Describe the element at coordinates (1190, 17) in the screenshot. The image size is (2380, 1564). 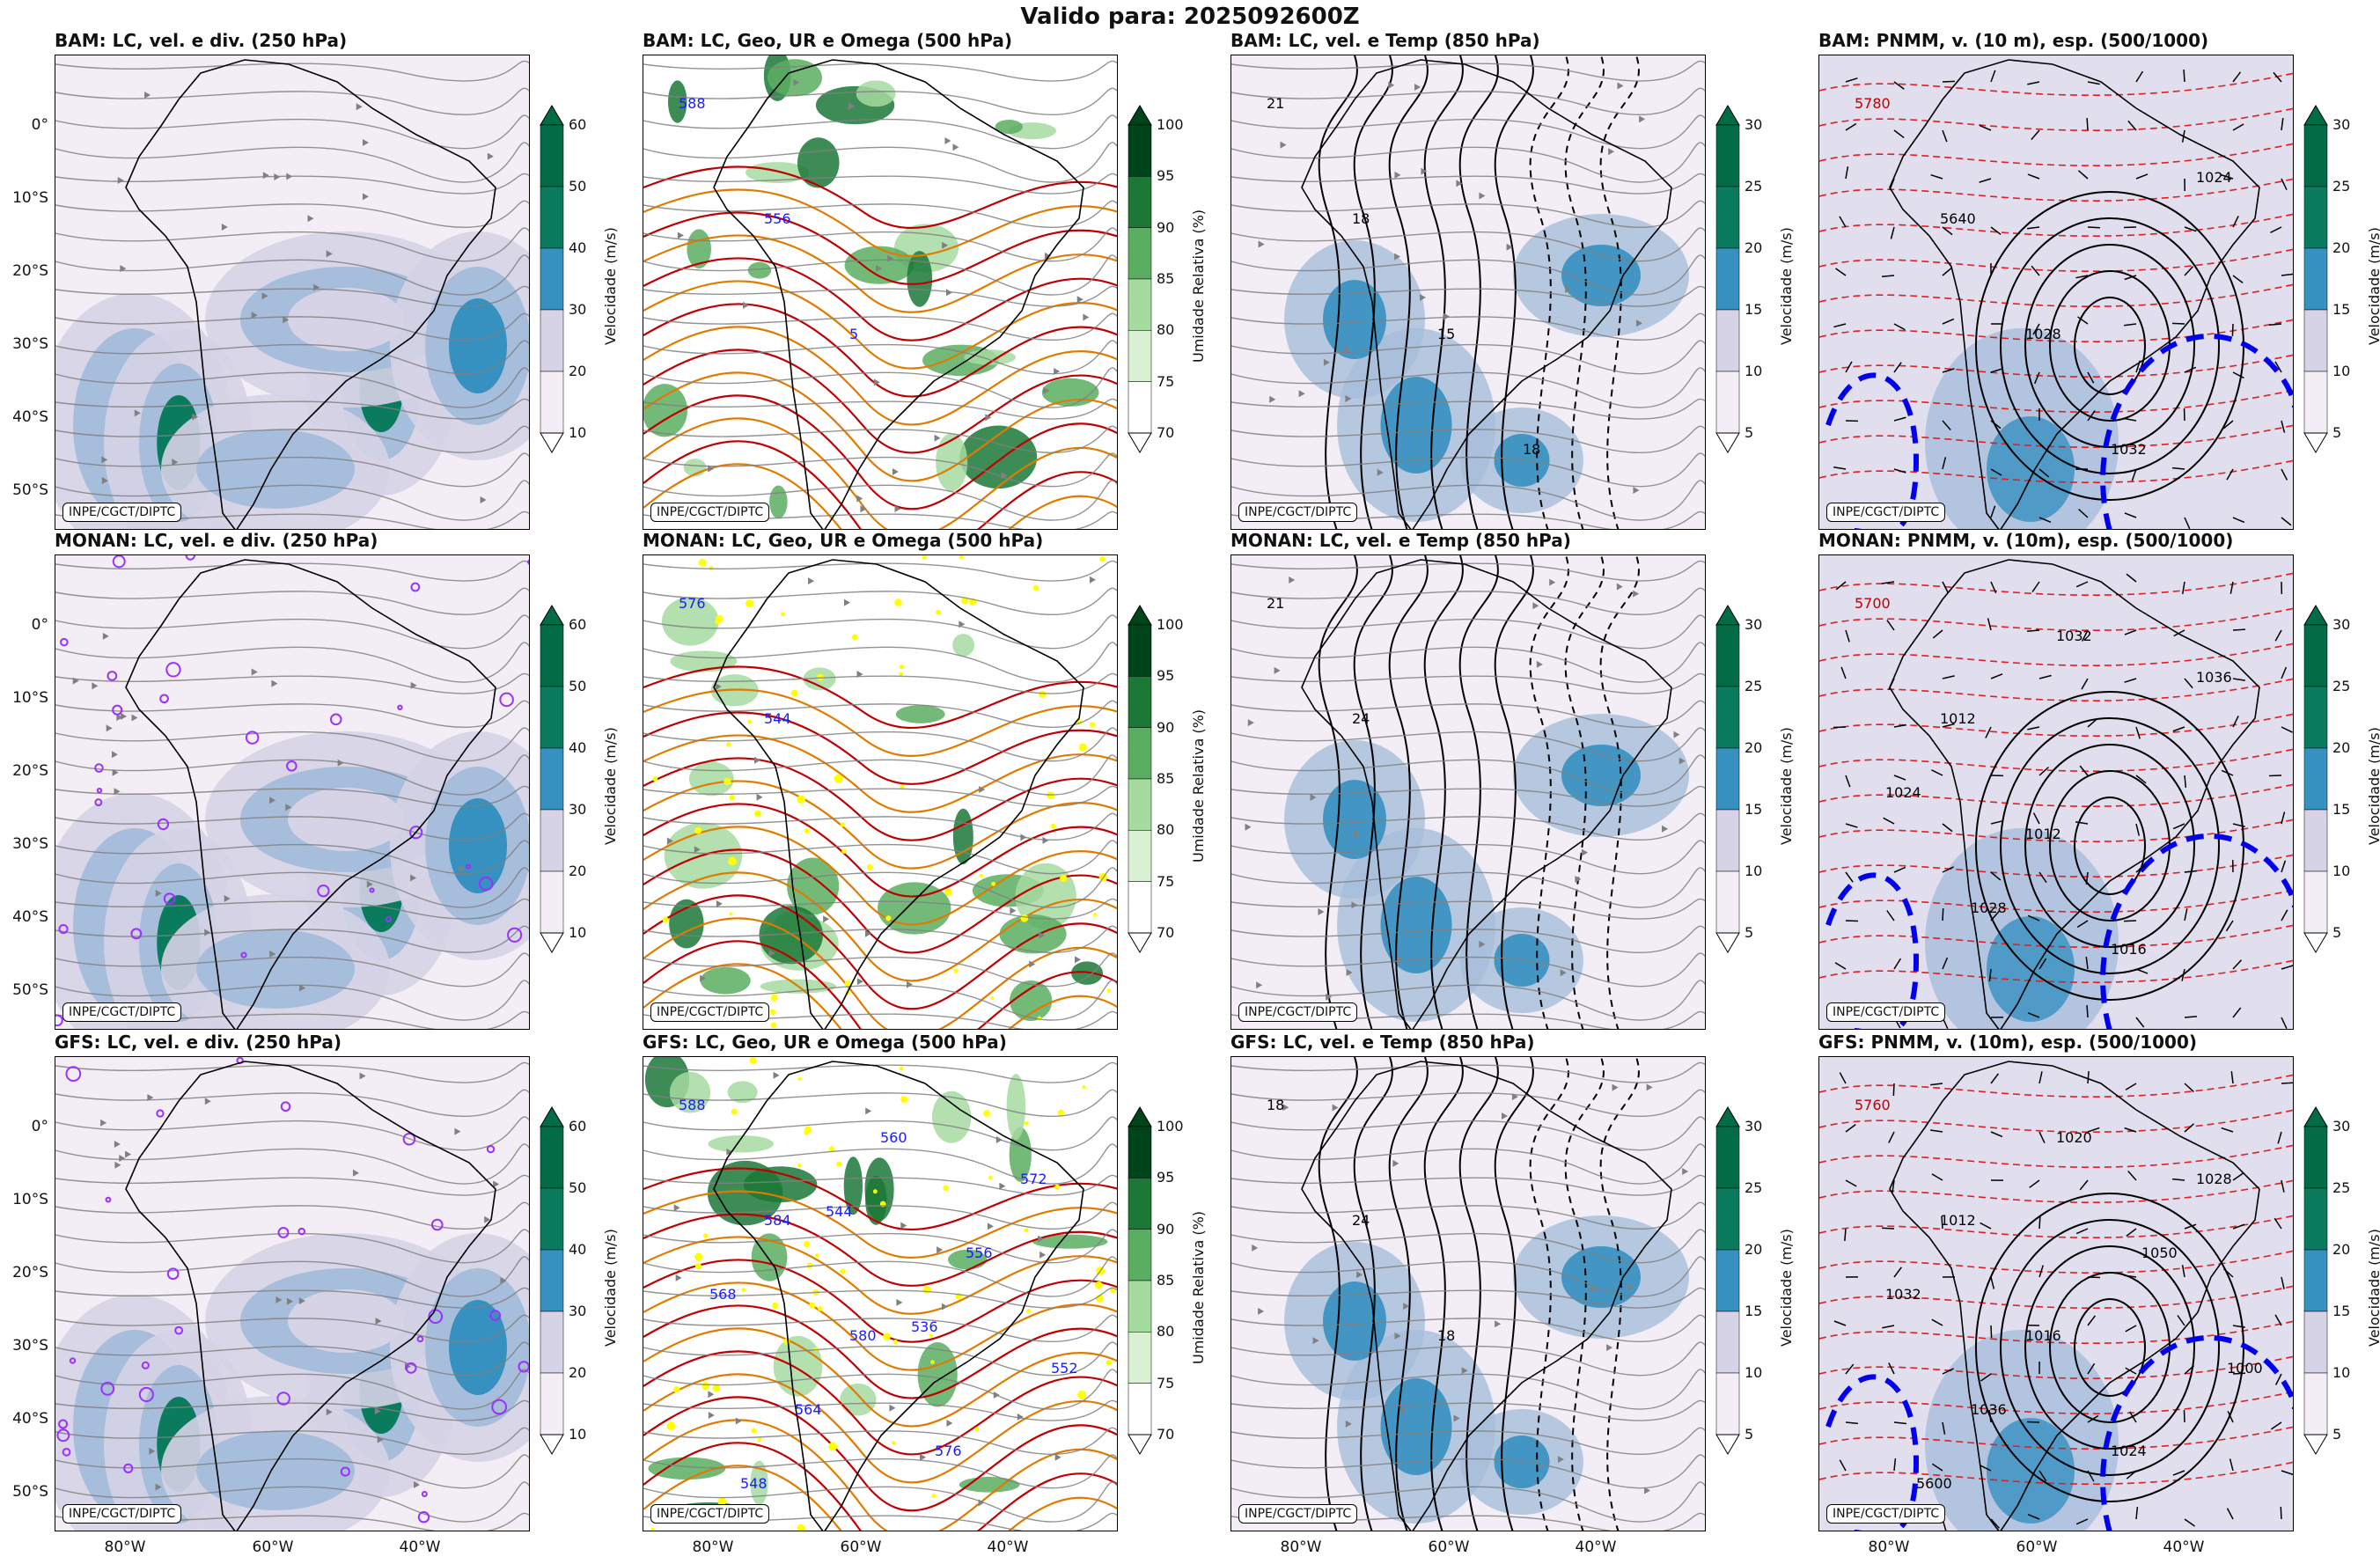
I see `figure-title: Valido para: 2025092600Z` at that location.